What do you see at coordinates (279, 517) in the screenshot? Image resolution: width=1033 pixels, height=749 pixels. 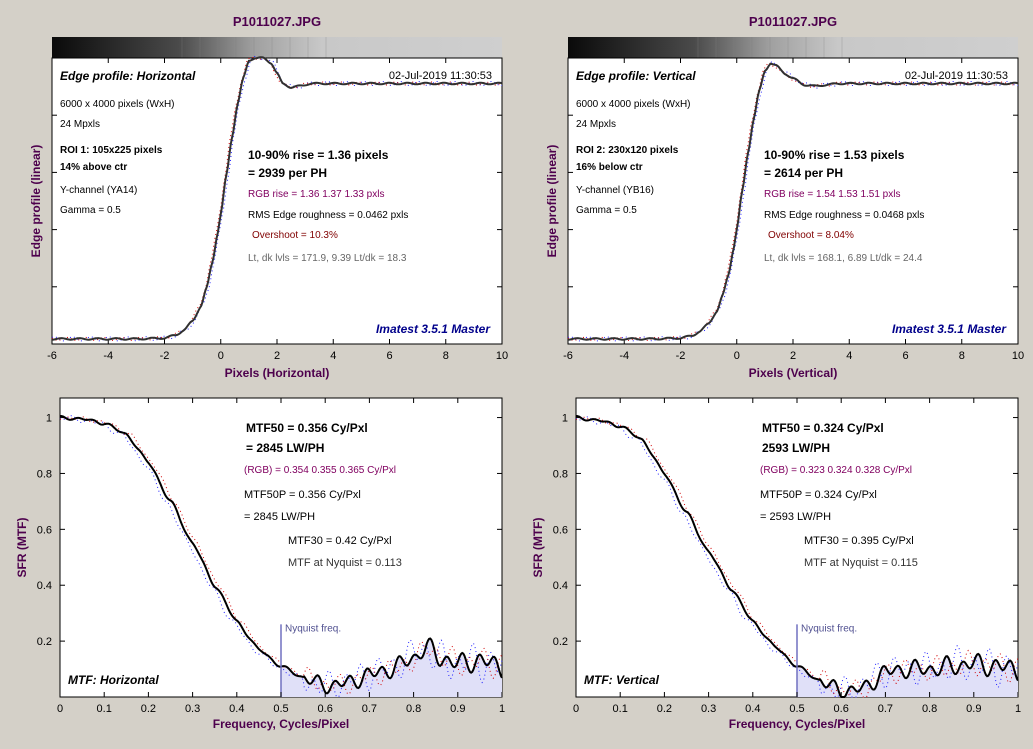 I see `mtf50p-lwph: = 2845 LW/PH` at bounding box center [279, 517].